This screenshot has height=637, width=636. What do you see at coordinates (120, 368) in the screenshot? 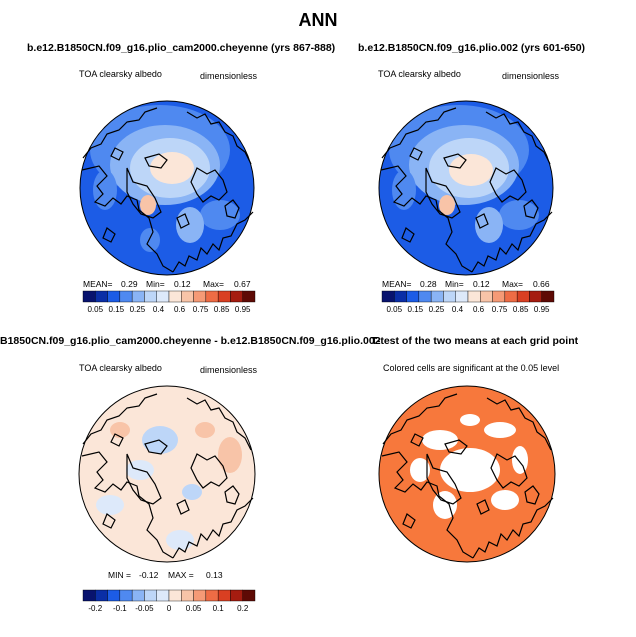
I see `panel-3-variable: TOA clearsky albedo` at bounding box center [120, 368].